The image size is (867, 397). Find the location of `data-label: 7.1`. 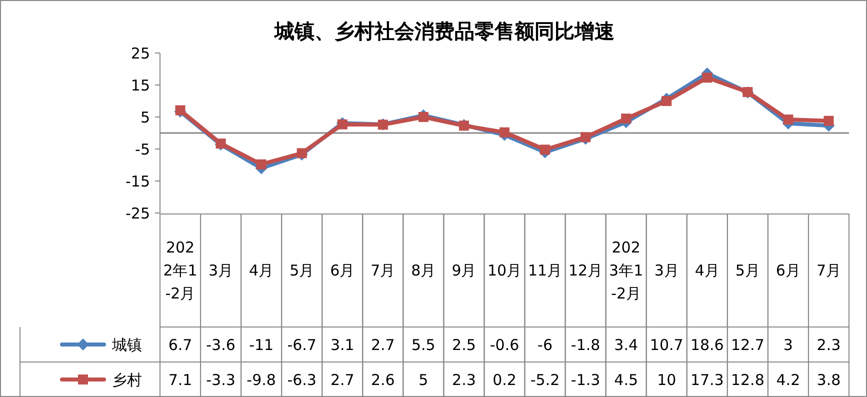

data-label: 7.1 is located at coordinates (180, 379).